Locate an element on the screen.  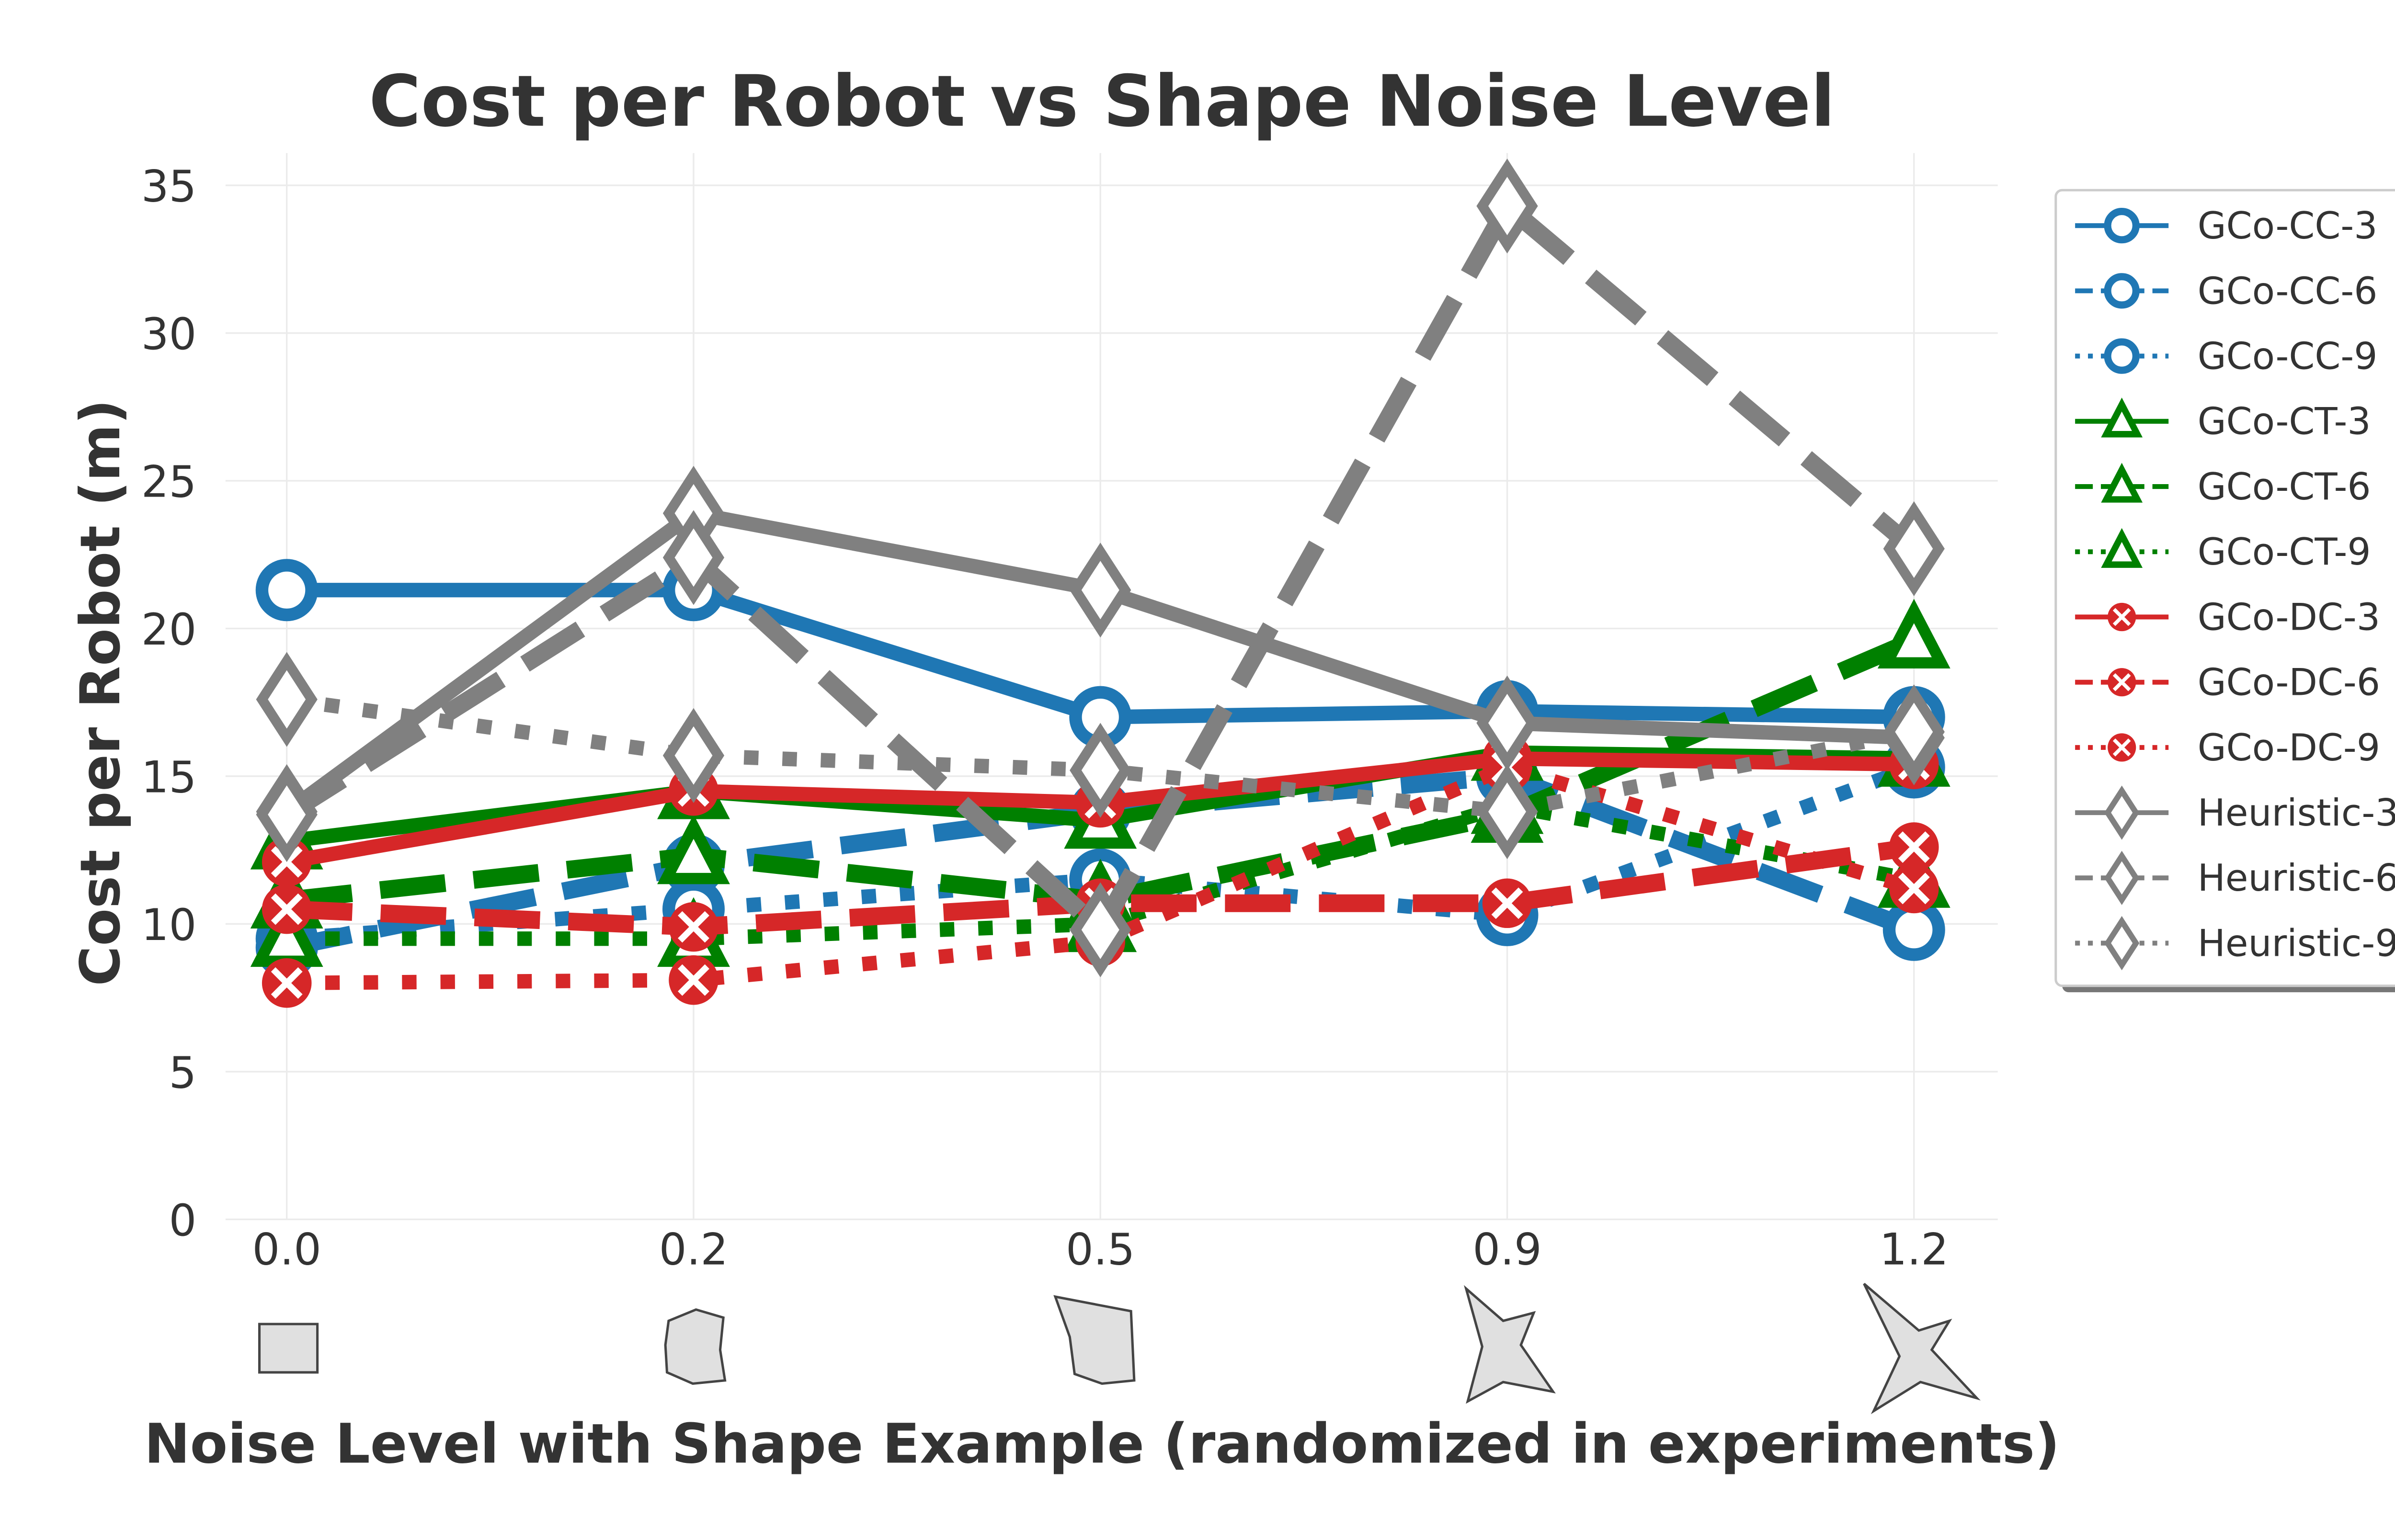
x-tick-label: 0.2 is located at coordinates (693, 1250).